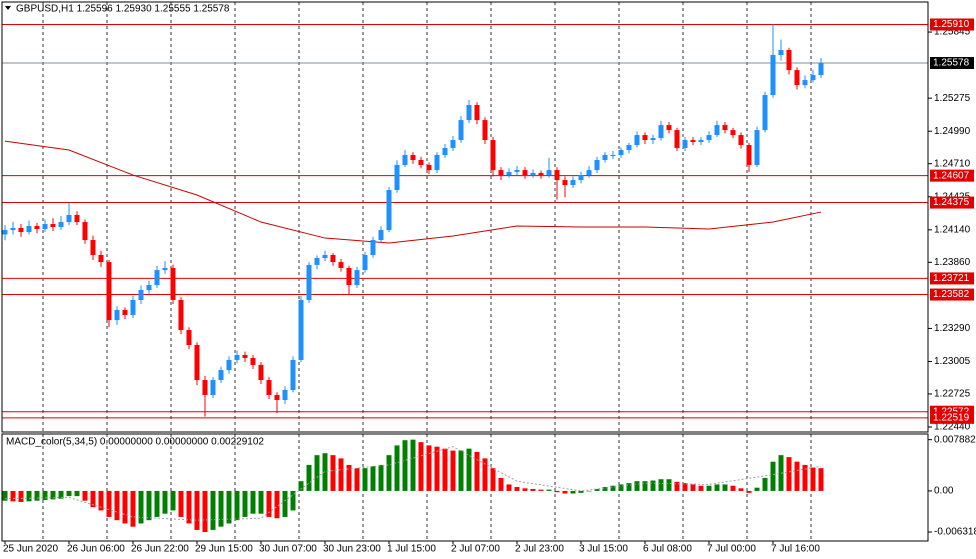  Describe the element at coordinates (413, 483) in the screenshot. I see `signal-line` at that location.